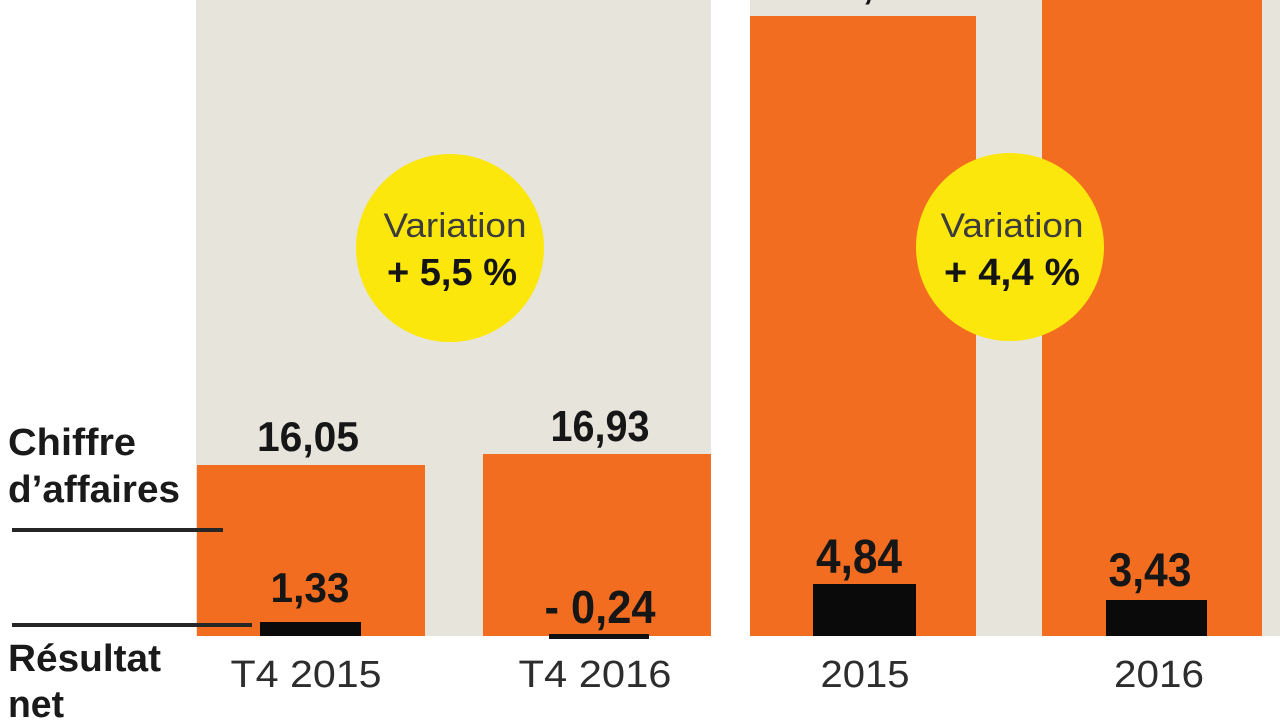  Describe the element at coordinates (308, 436) in the screenshot. I see `svg-text: 16,05` at that location.